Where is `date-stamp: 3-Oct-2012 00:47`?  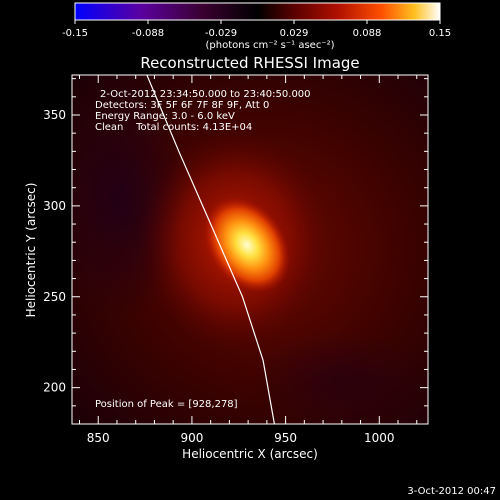
date-stamp: 3-Oct-2012 00:47 is located at coordinates (451, 491).